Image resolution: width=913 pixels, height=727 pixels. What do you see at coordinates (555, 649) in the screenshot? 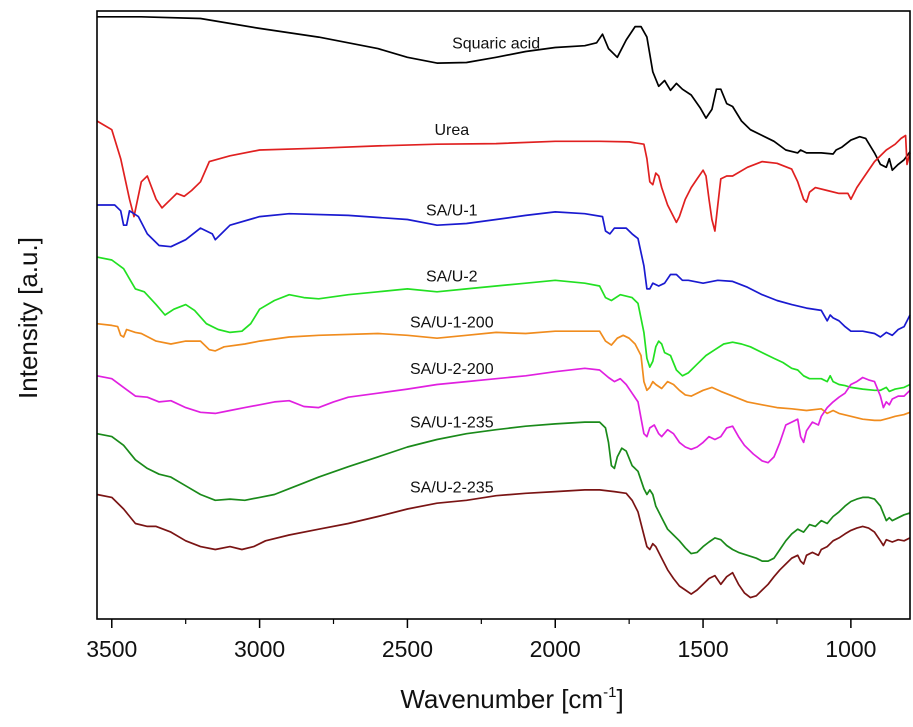
I see `x-tick-label-3: 2000` at bounding box center [555, 649].